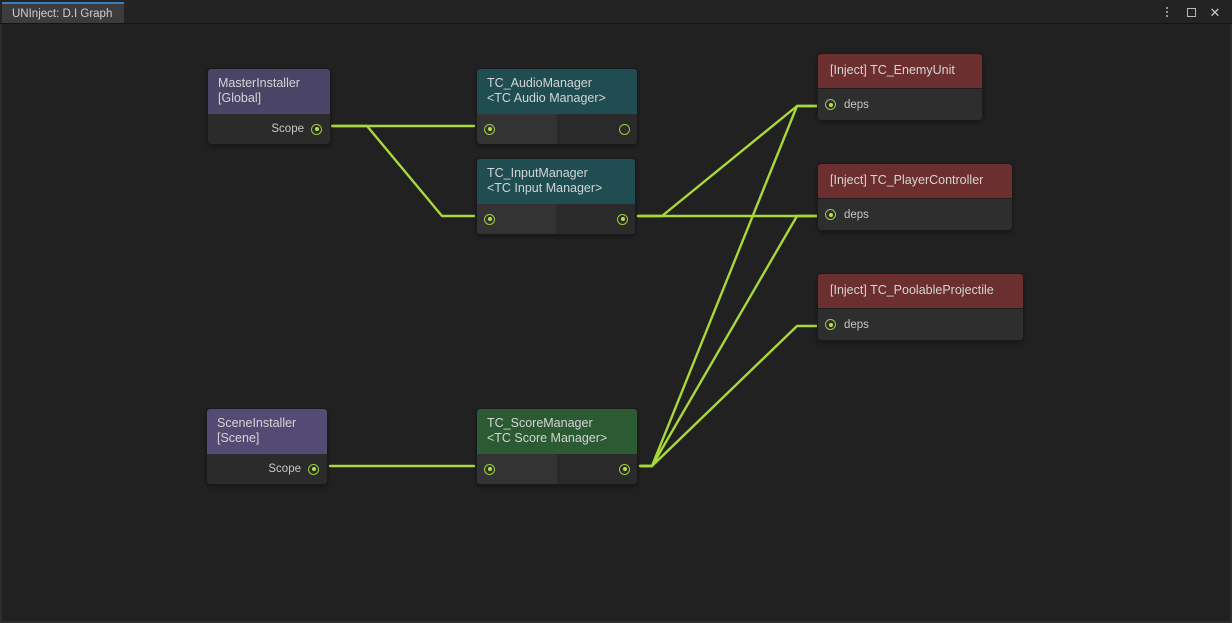 The height and width of the screenshot is (623, 1232). Describe the element at coordinates (269, 91) in the screenshot. I see `node-title: MasterInstaller [Global]` at that location.